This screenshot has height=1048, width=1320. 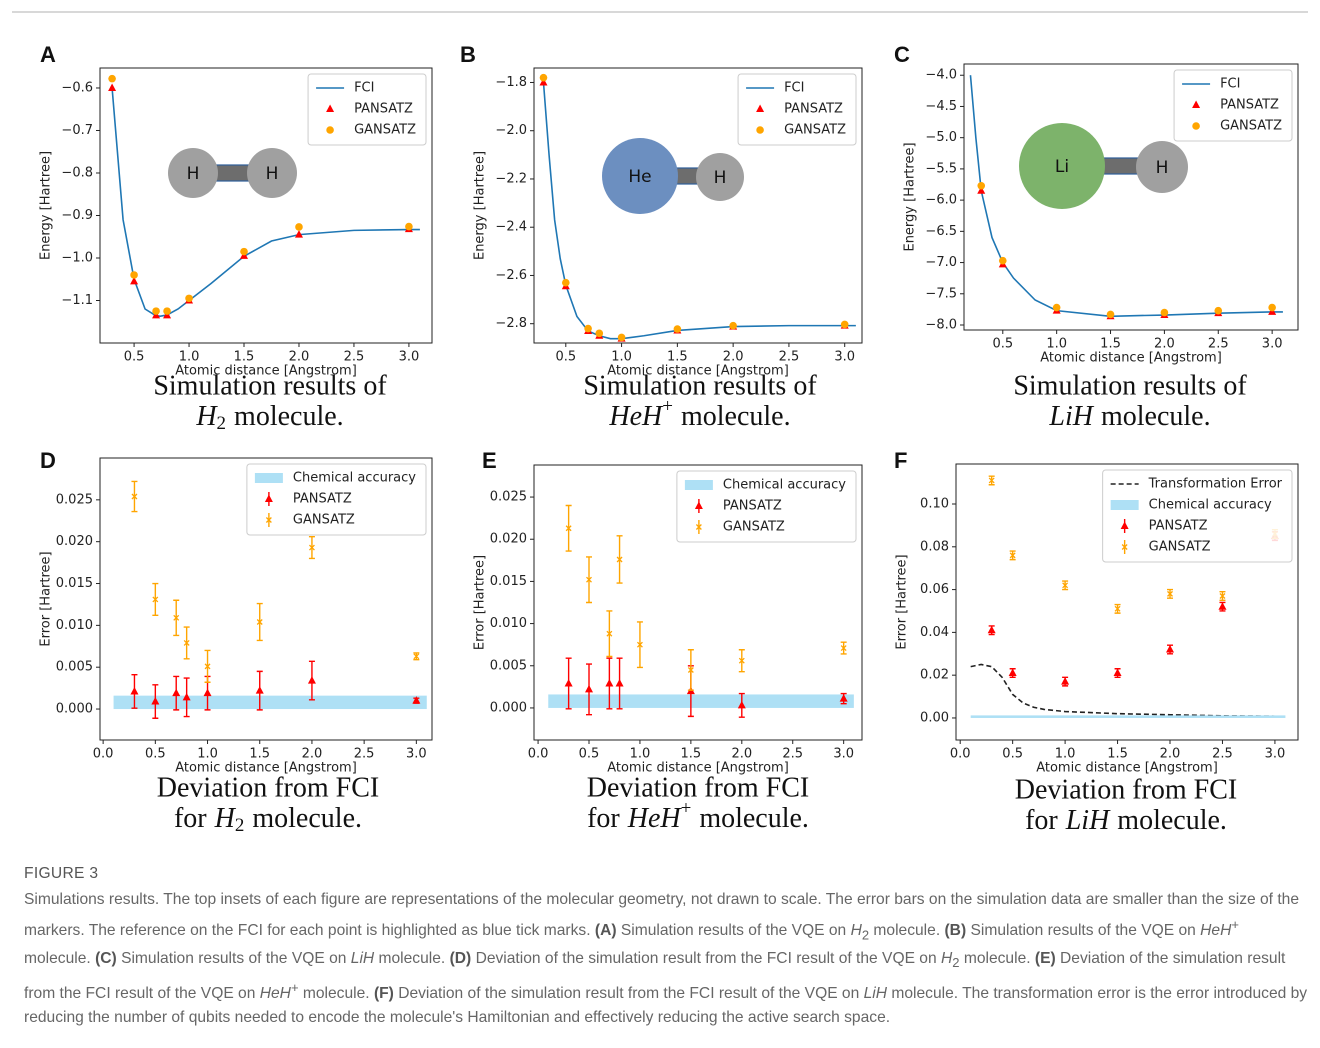 What do you see at coordinates (865, 934) in the screenshot?
I see `caption-subscript: 2` at bounding box center [865, 934].